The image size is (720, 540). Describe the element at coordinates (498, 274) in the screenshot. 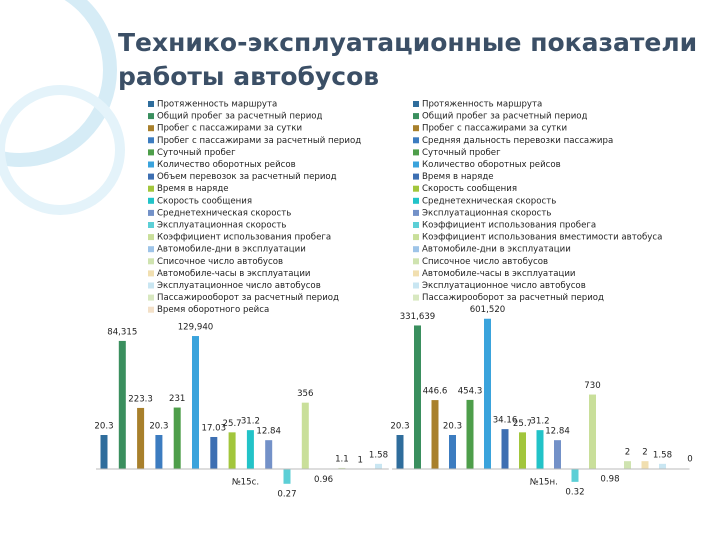

I see `legend-label: Автомобиле-часы в эксплуатации` at that location.